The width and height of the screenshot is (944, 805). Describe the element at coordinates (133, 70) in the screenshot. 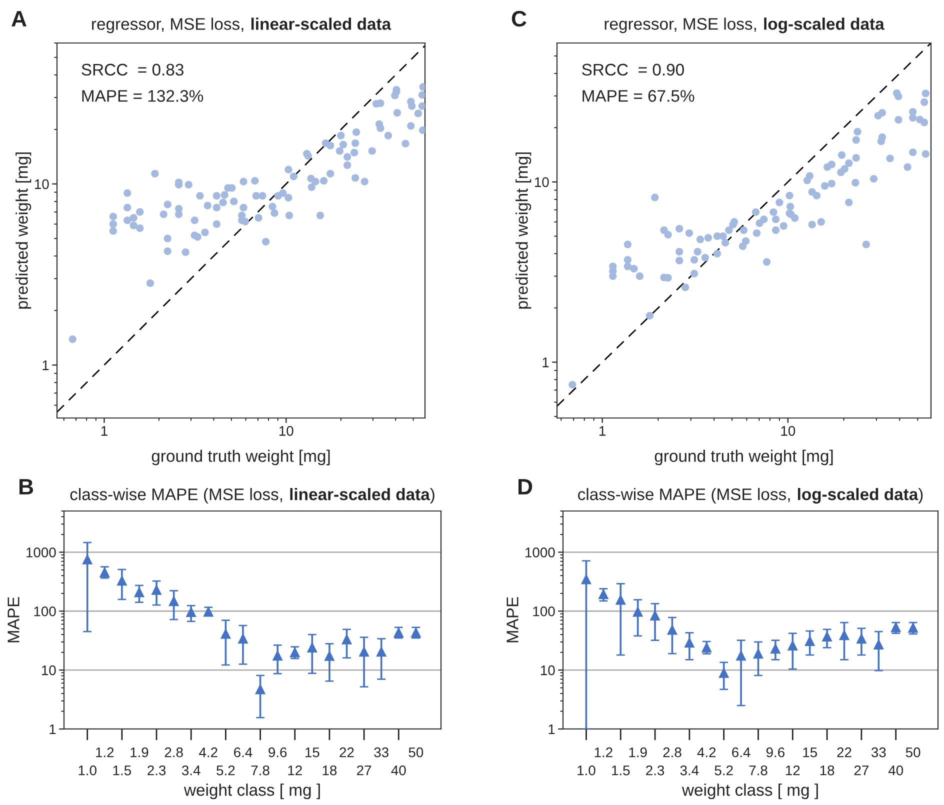

I see `annotation: SRCC = 0.83` at that location.